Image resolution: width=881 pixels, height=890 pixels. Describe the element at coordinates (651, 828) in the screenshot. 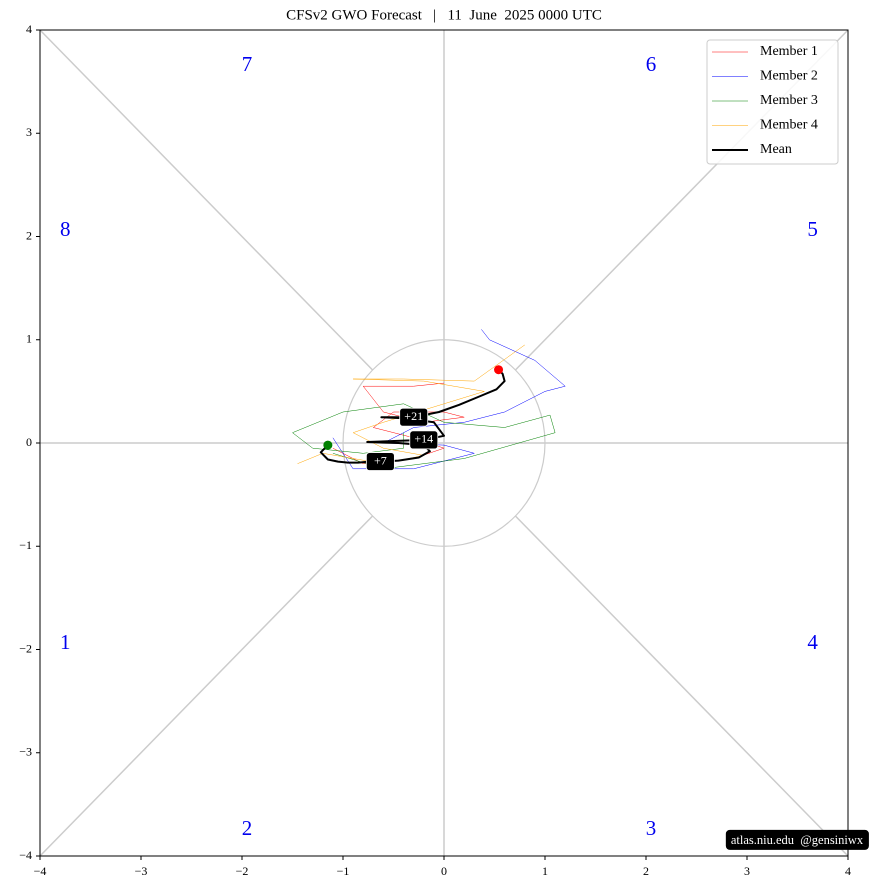

I see `phase-label: 3` at that location.